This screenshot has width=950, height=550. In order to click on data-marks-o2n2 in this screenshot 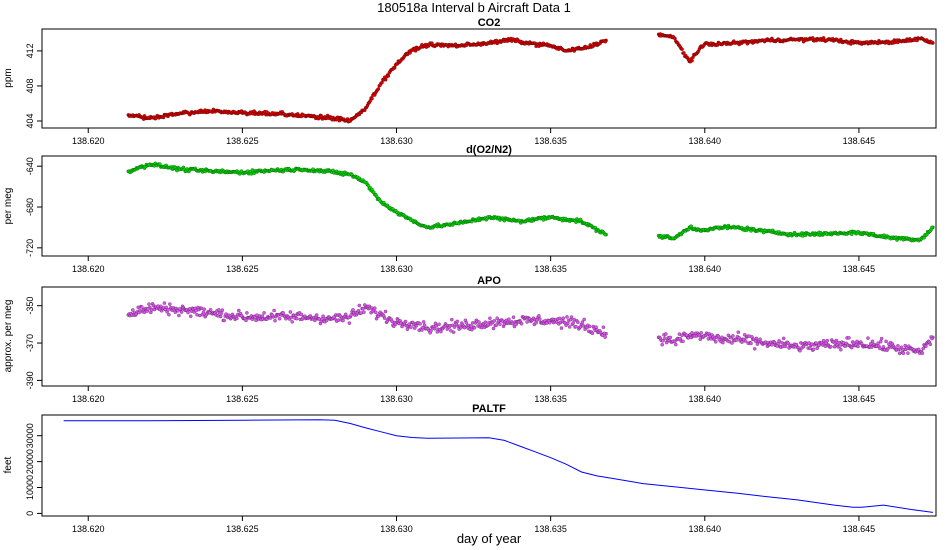, I will do `click(530, 202)`.